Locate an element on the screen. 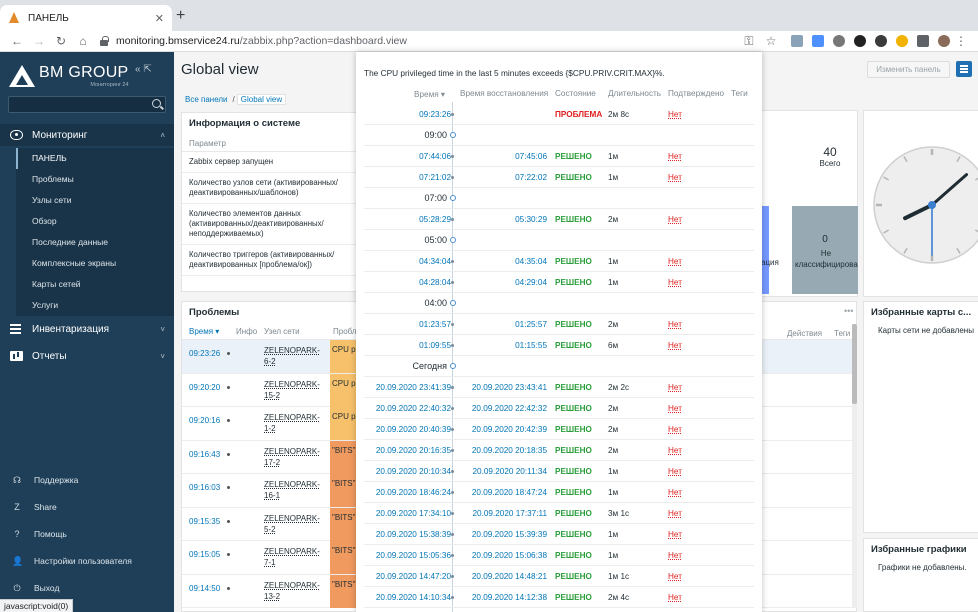 Image resolution: width=978 pixels, height=612 pixels. problem-time-link: 09:16:03 is located at coordinates (205, 487).